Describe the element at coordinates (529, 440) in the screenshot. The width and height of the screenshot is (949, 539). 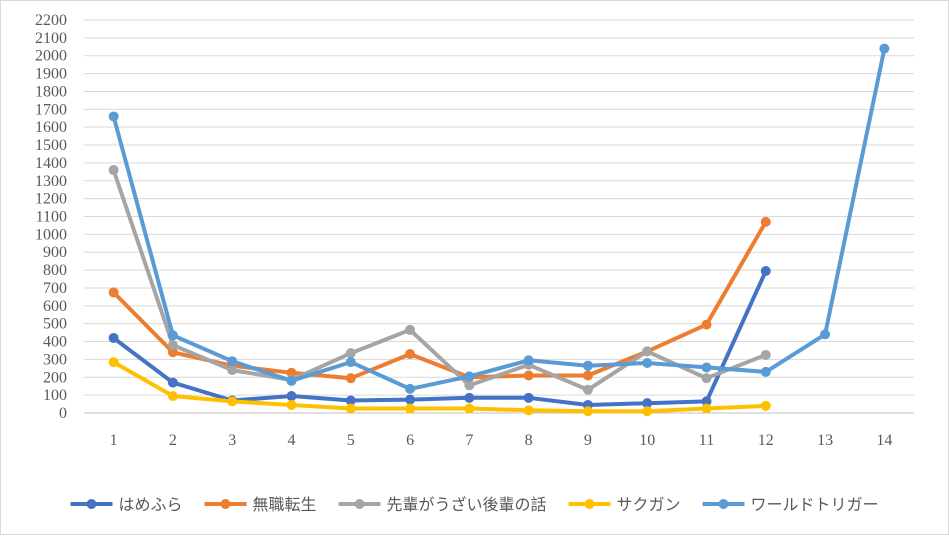
I see `x-tick-label: 8` at that location.